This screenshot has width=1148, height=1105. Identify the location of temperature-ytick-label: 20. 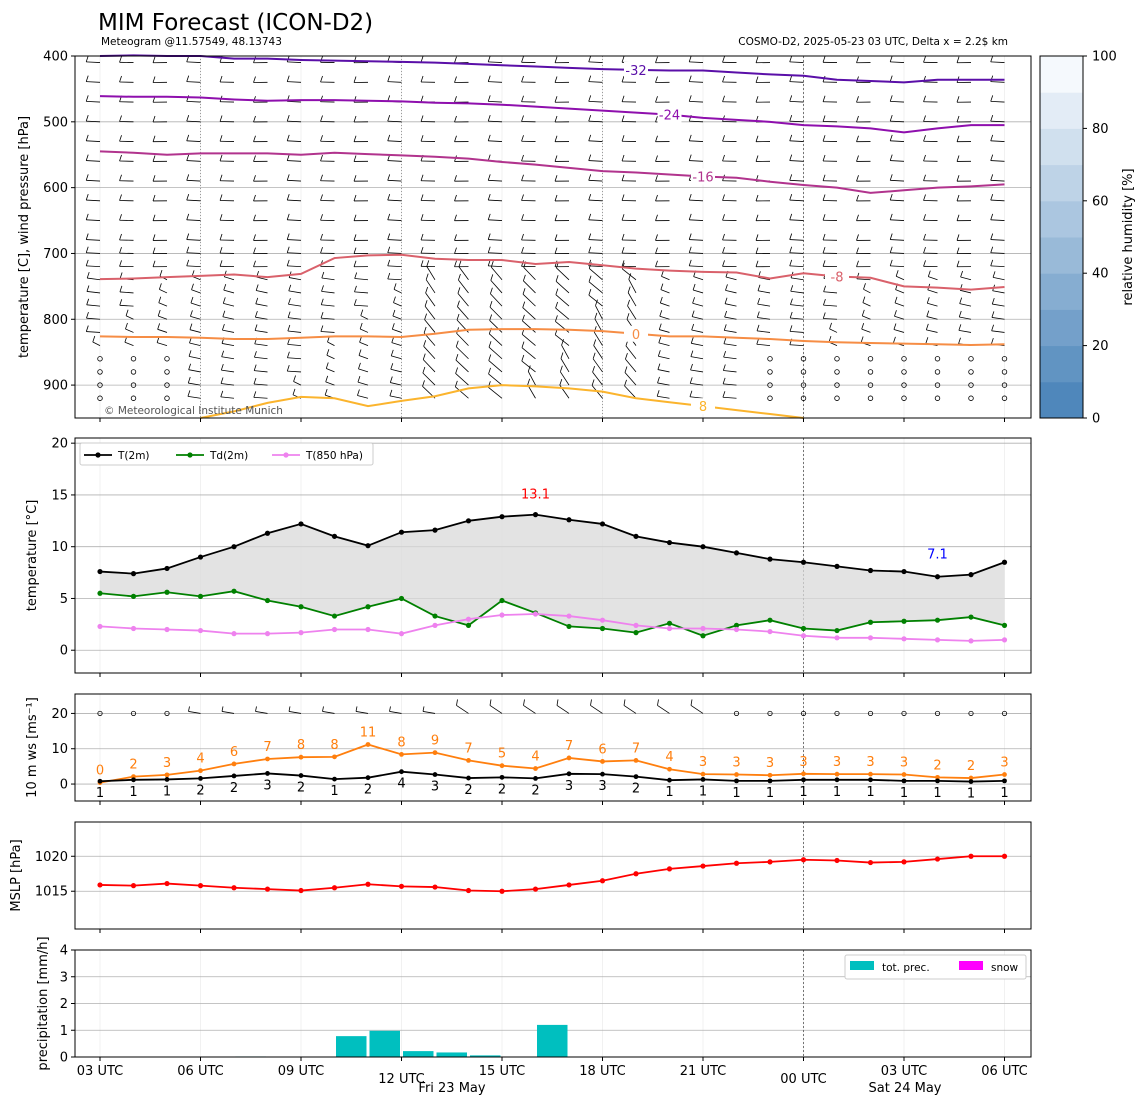
(59, 444).